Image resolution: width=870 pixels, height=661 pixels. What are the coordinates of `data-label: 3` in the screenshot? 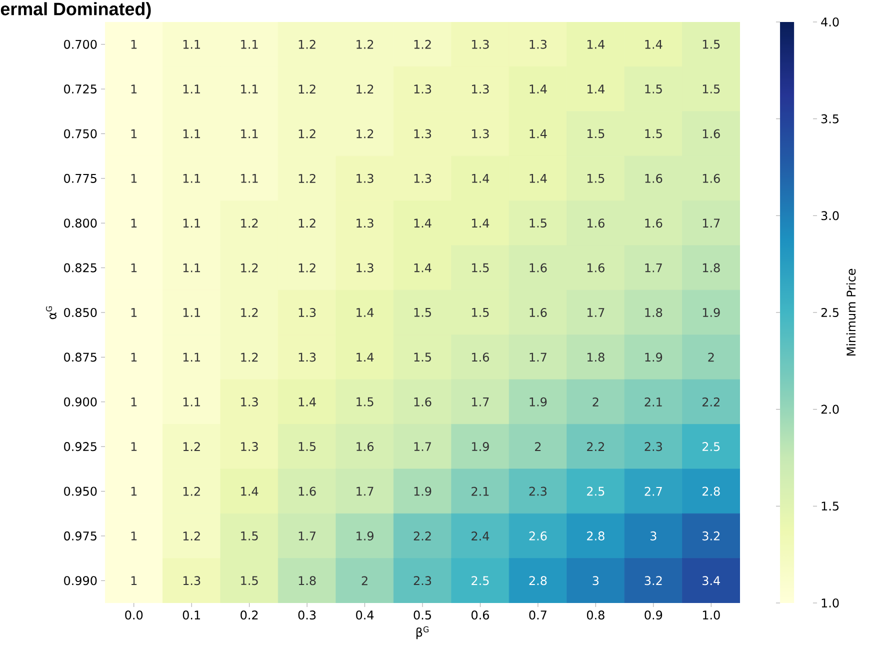 It's located at (653, 535).